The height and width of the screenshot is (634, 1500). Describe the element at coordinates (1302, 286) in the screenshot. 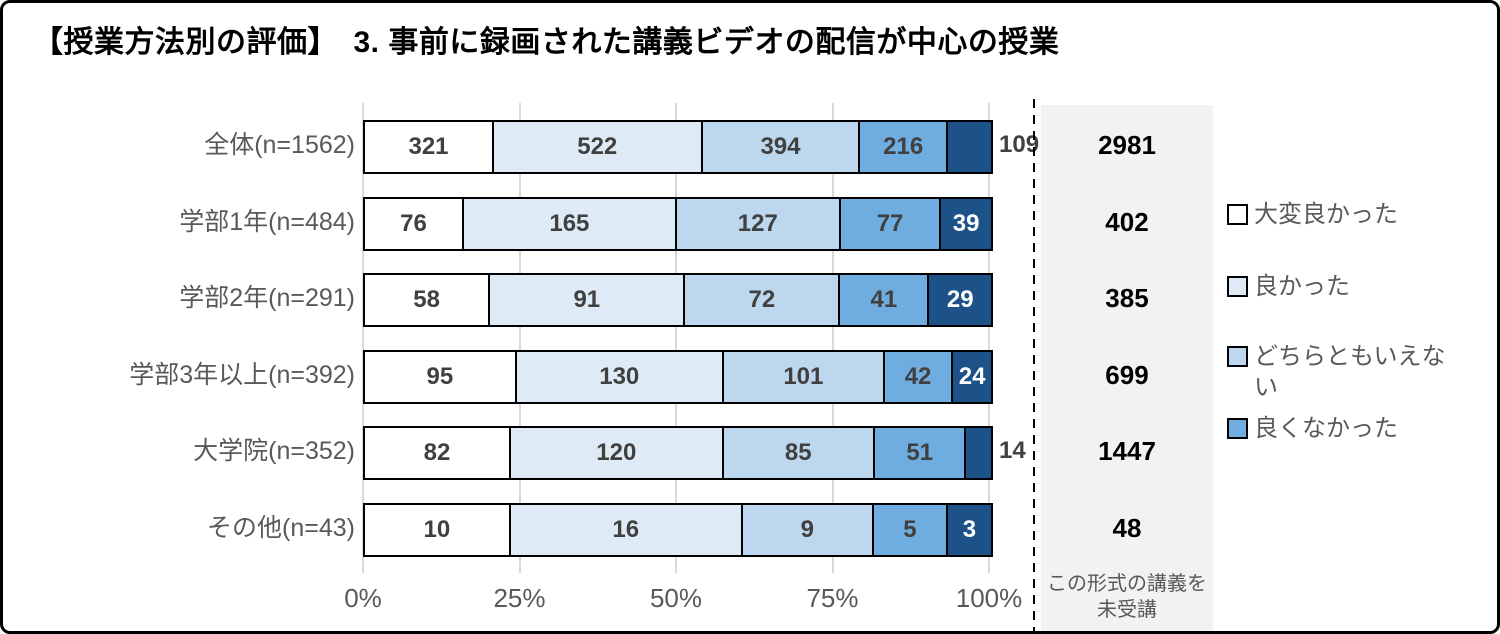

I see `legend-label: 良かった` at that location.